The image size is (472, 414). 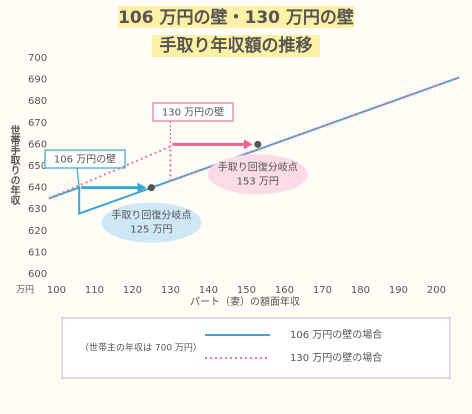 What do you see at coordinates (37, 58) in the screenshot?
I see `y-tick-label: 700` at bounding box center [37, 58].